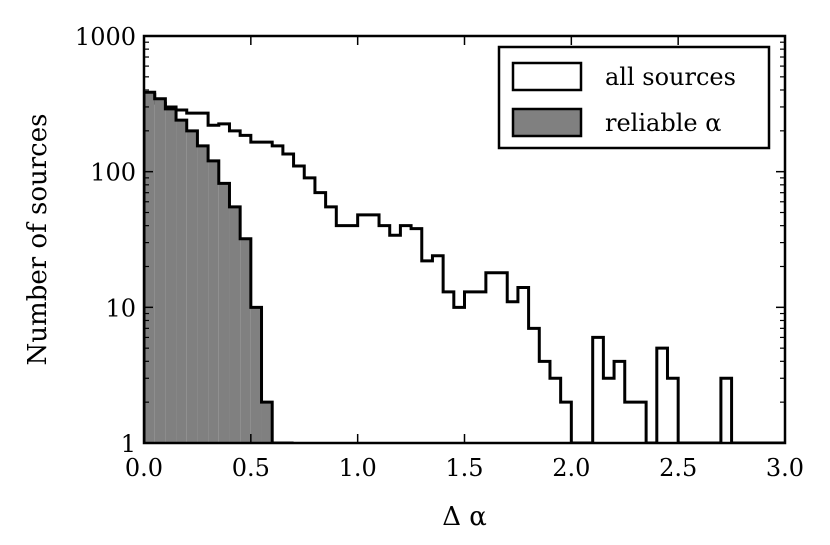 The image size is (830, 545). I want to click on x-tick-label: 2.0, so click(571, 468).